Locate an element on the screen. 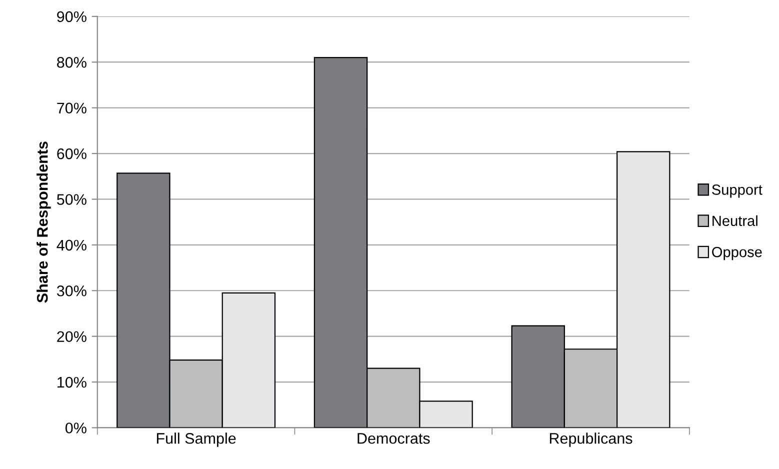  legend-label: Neutral is located at coordinates (735, 220).